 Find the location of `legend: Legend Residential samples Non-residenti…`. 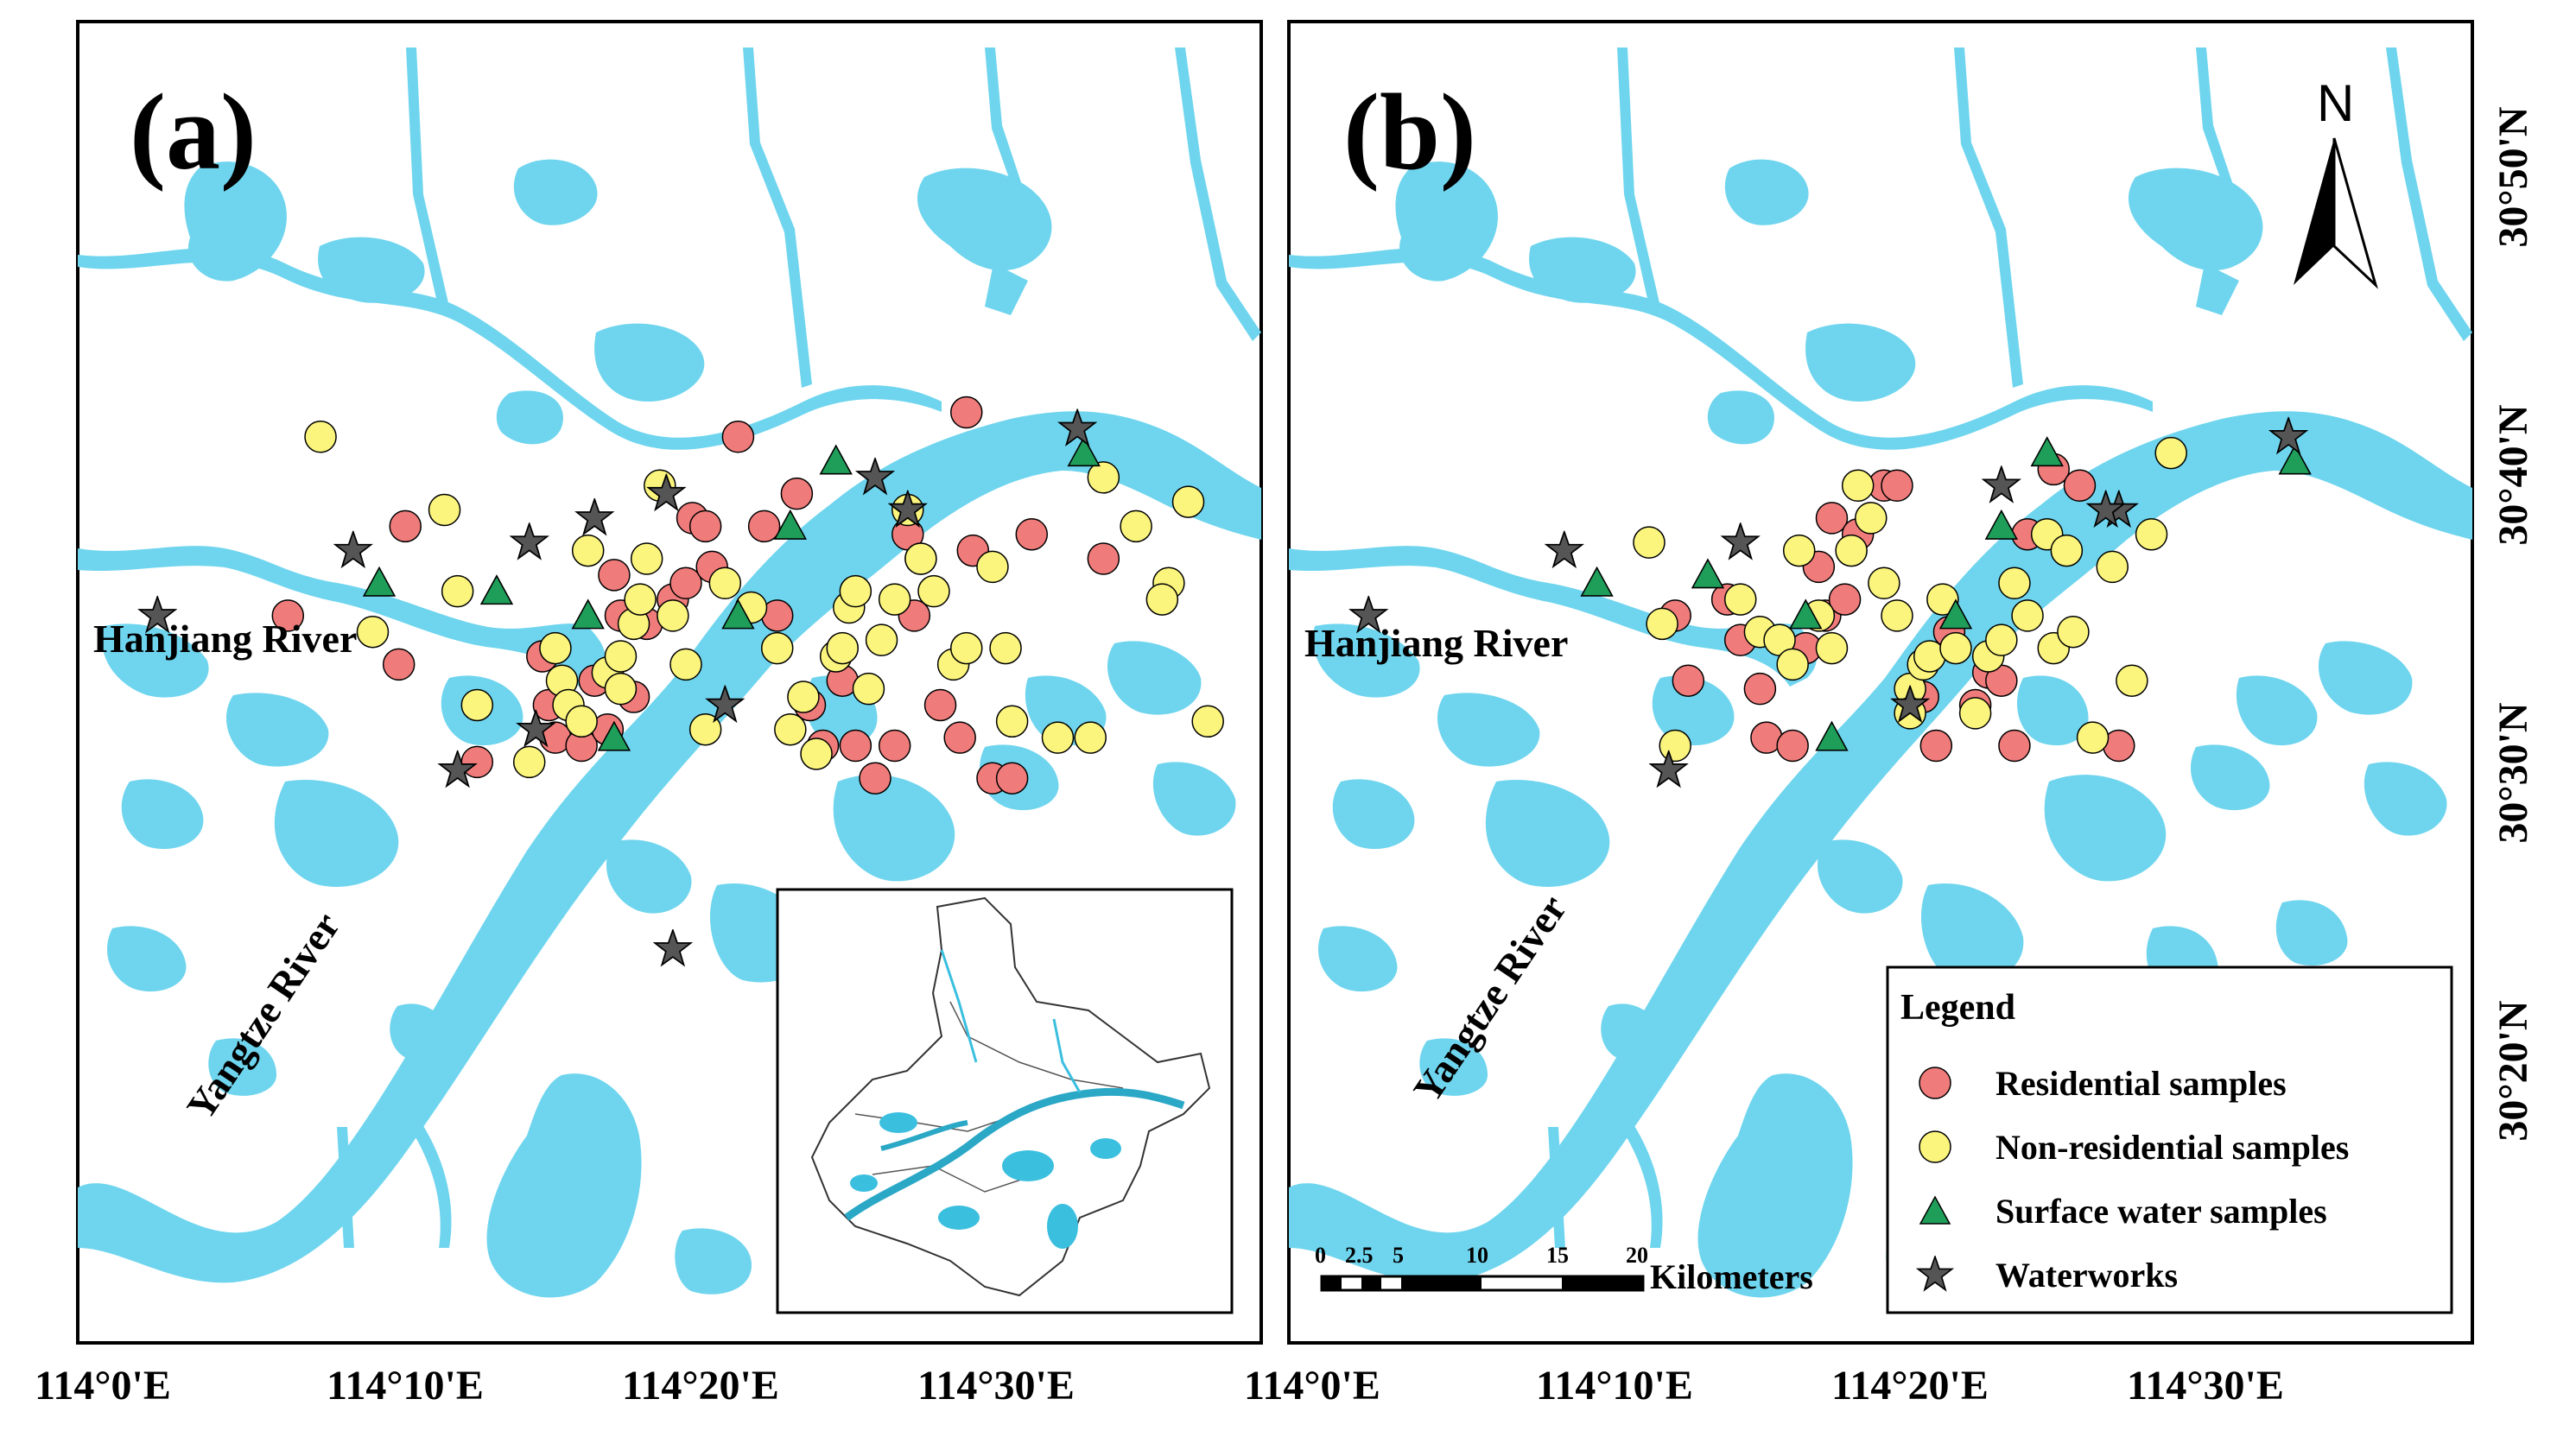

legend: Legend Residential samples Non-residenti… is located at coordinates (2169, 1140).